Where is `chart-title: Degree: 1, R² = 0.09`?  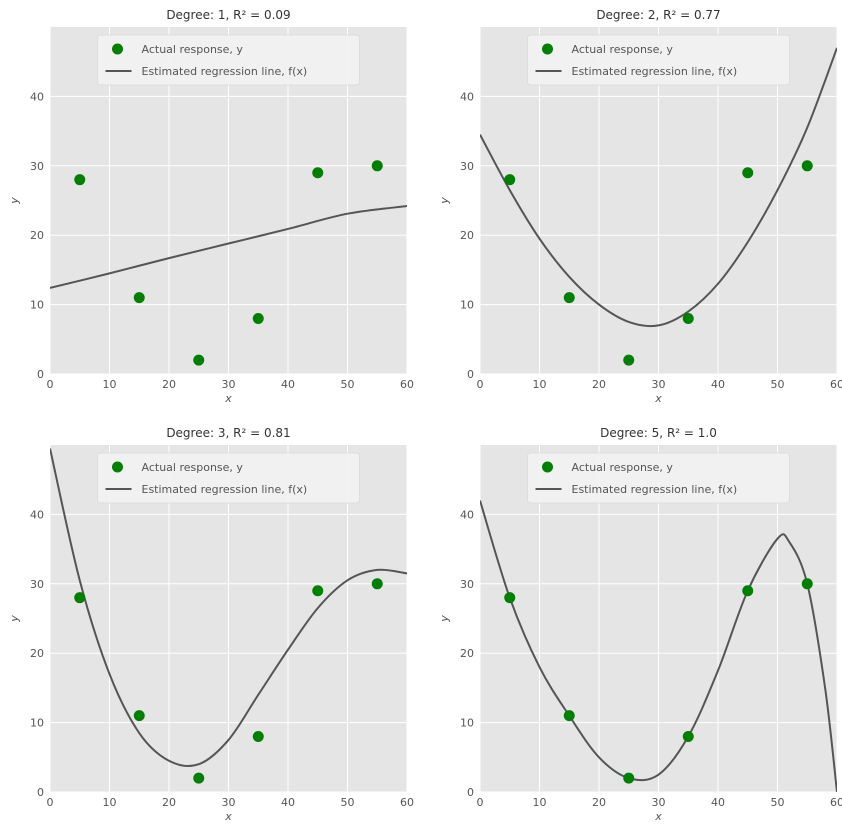
chart-title: Degree: 1, R² = 0.09 is located at coordinates (228, 15).